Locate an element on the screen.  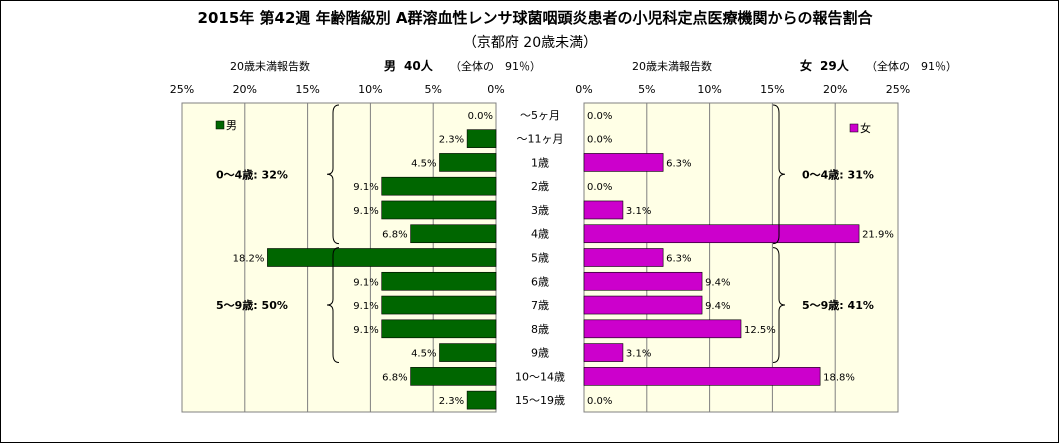
female-data-label: 12.5% is located at coordinates (760, 330).